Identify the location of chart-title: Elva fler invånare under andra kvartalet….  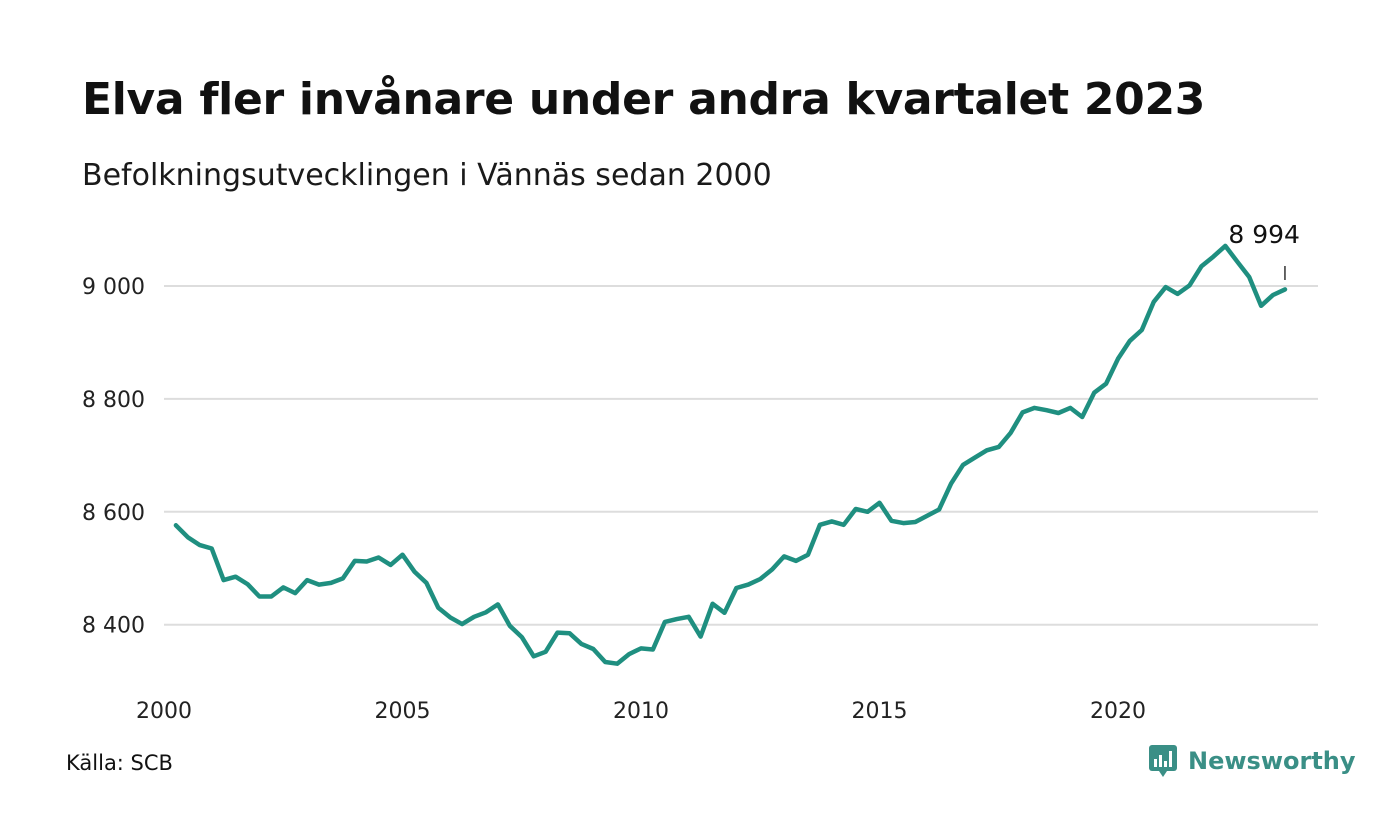
(644, 99).